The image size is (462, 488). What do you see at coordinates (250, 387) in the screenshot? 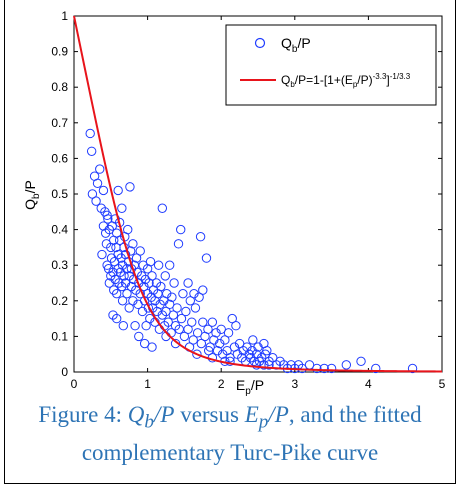
I see `x-axis-label: Ep/P` at bounding box center [250, 387].